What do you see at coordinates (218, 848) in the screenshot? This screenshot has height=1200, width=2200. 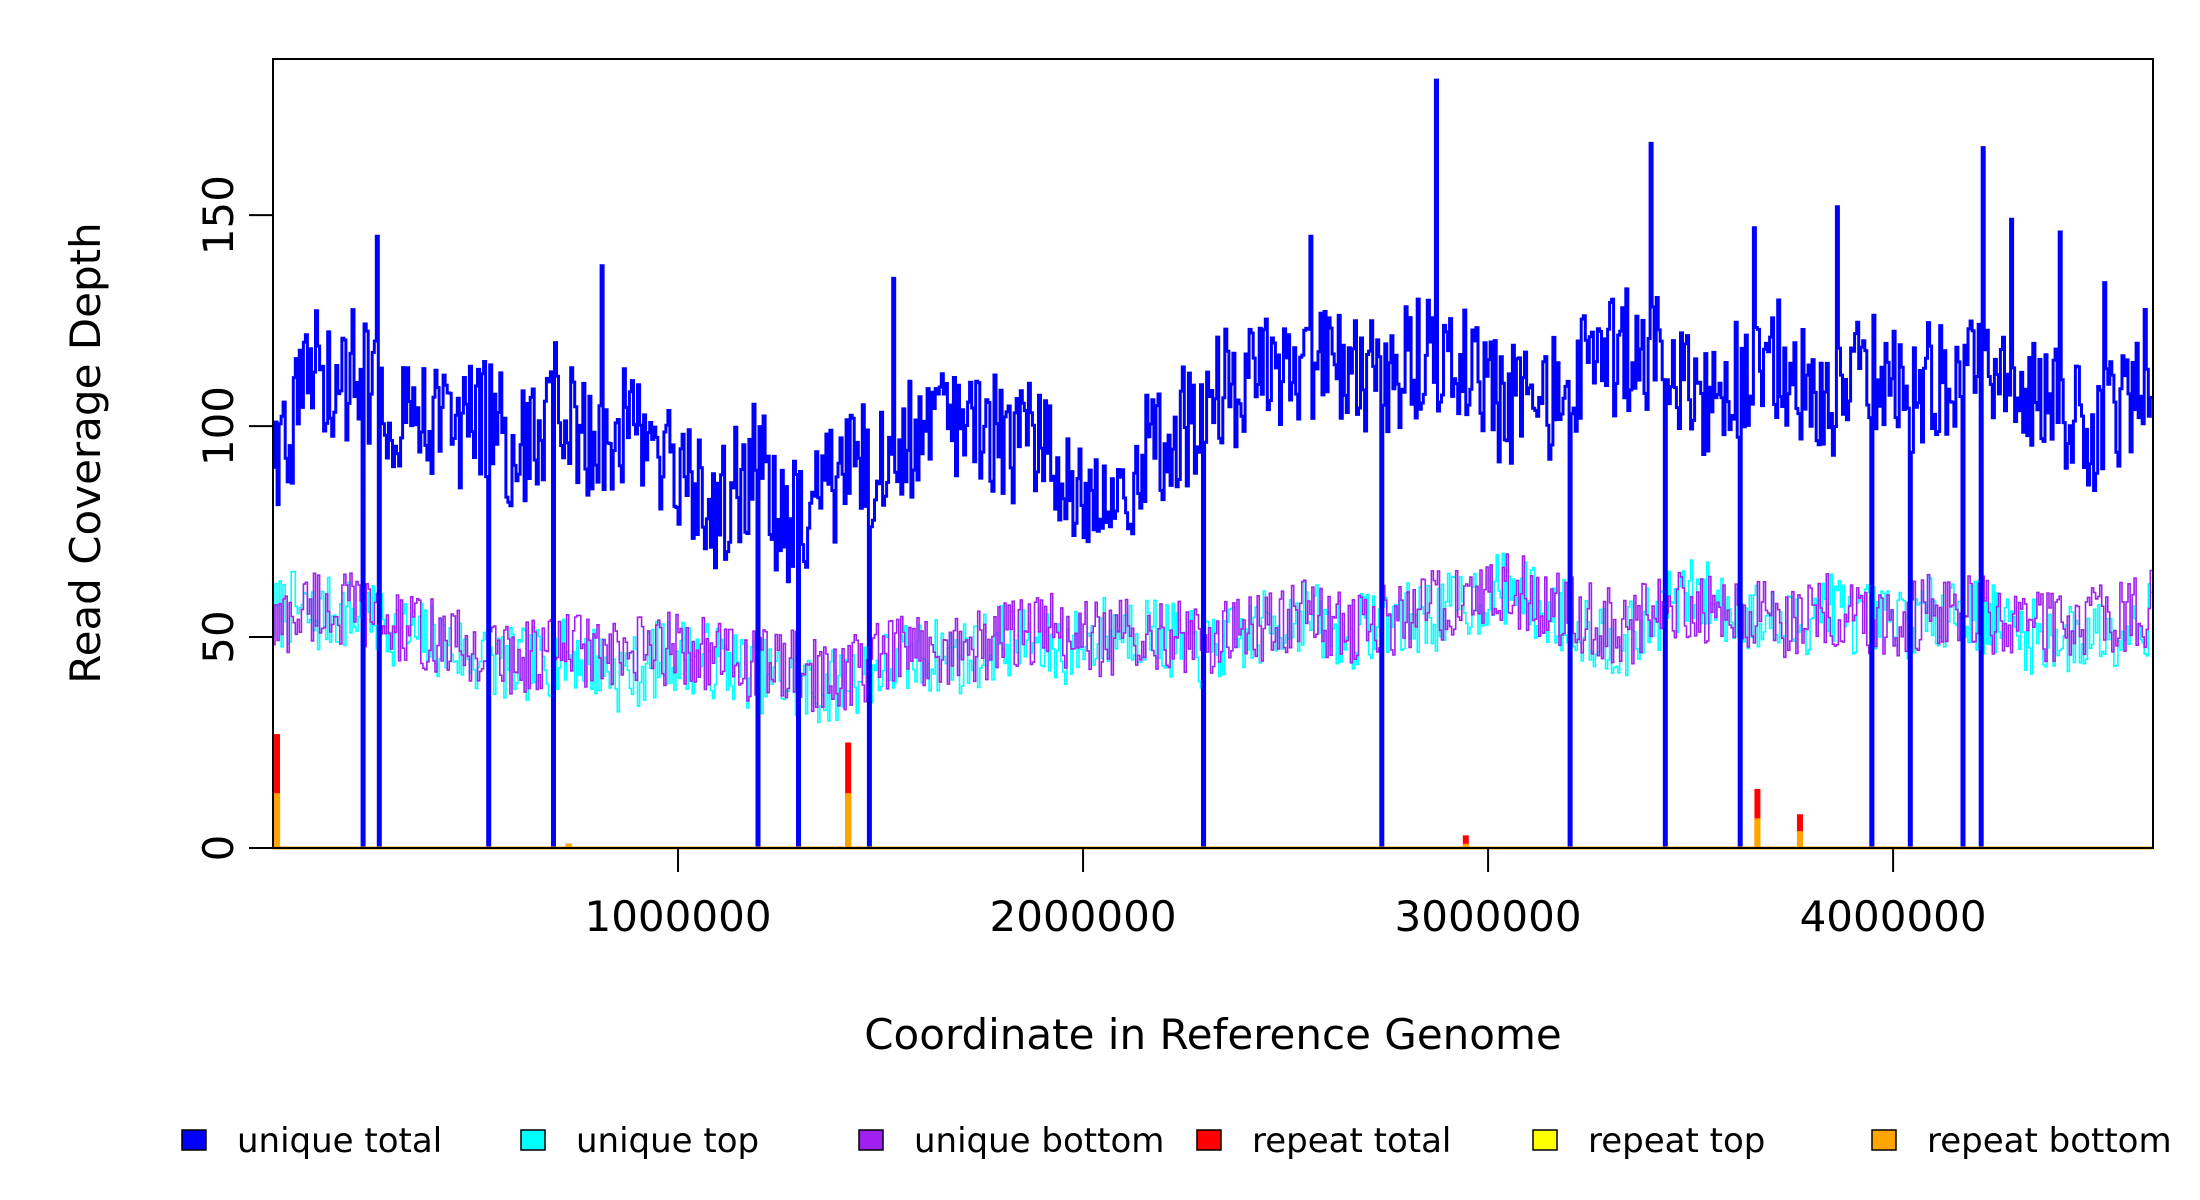 I see `y-tick-label: 0` at bounding box center [218, 848].